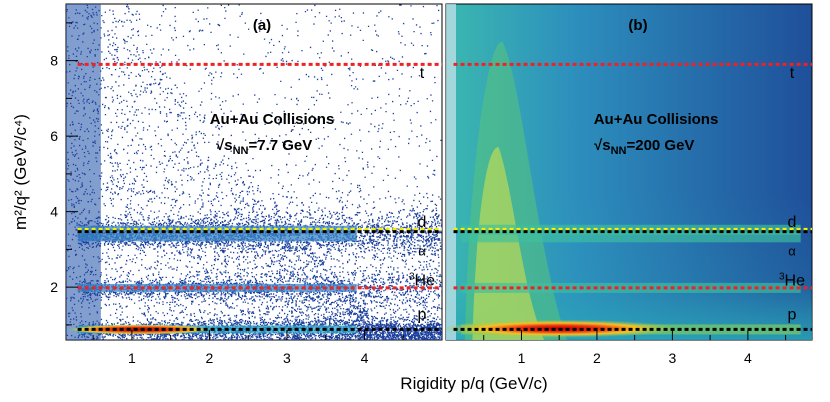  I want to click on panel-b-label: (b), so click(637, 25).